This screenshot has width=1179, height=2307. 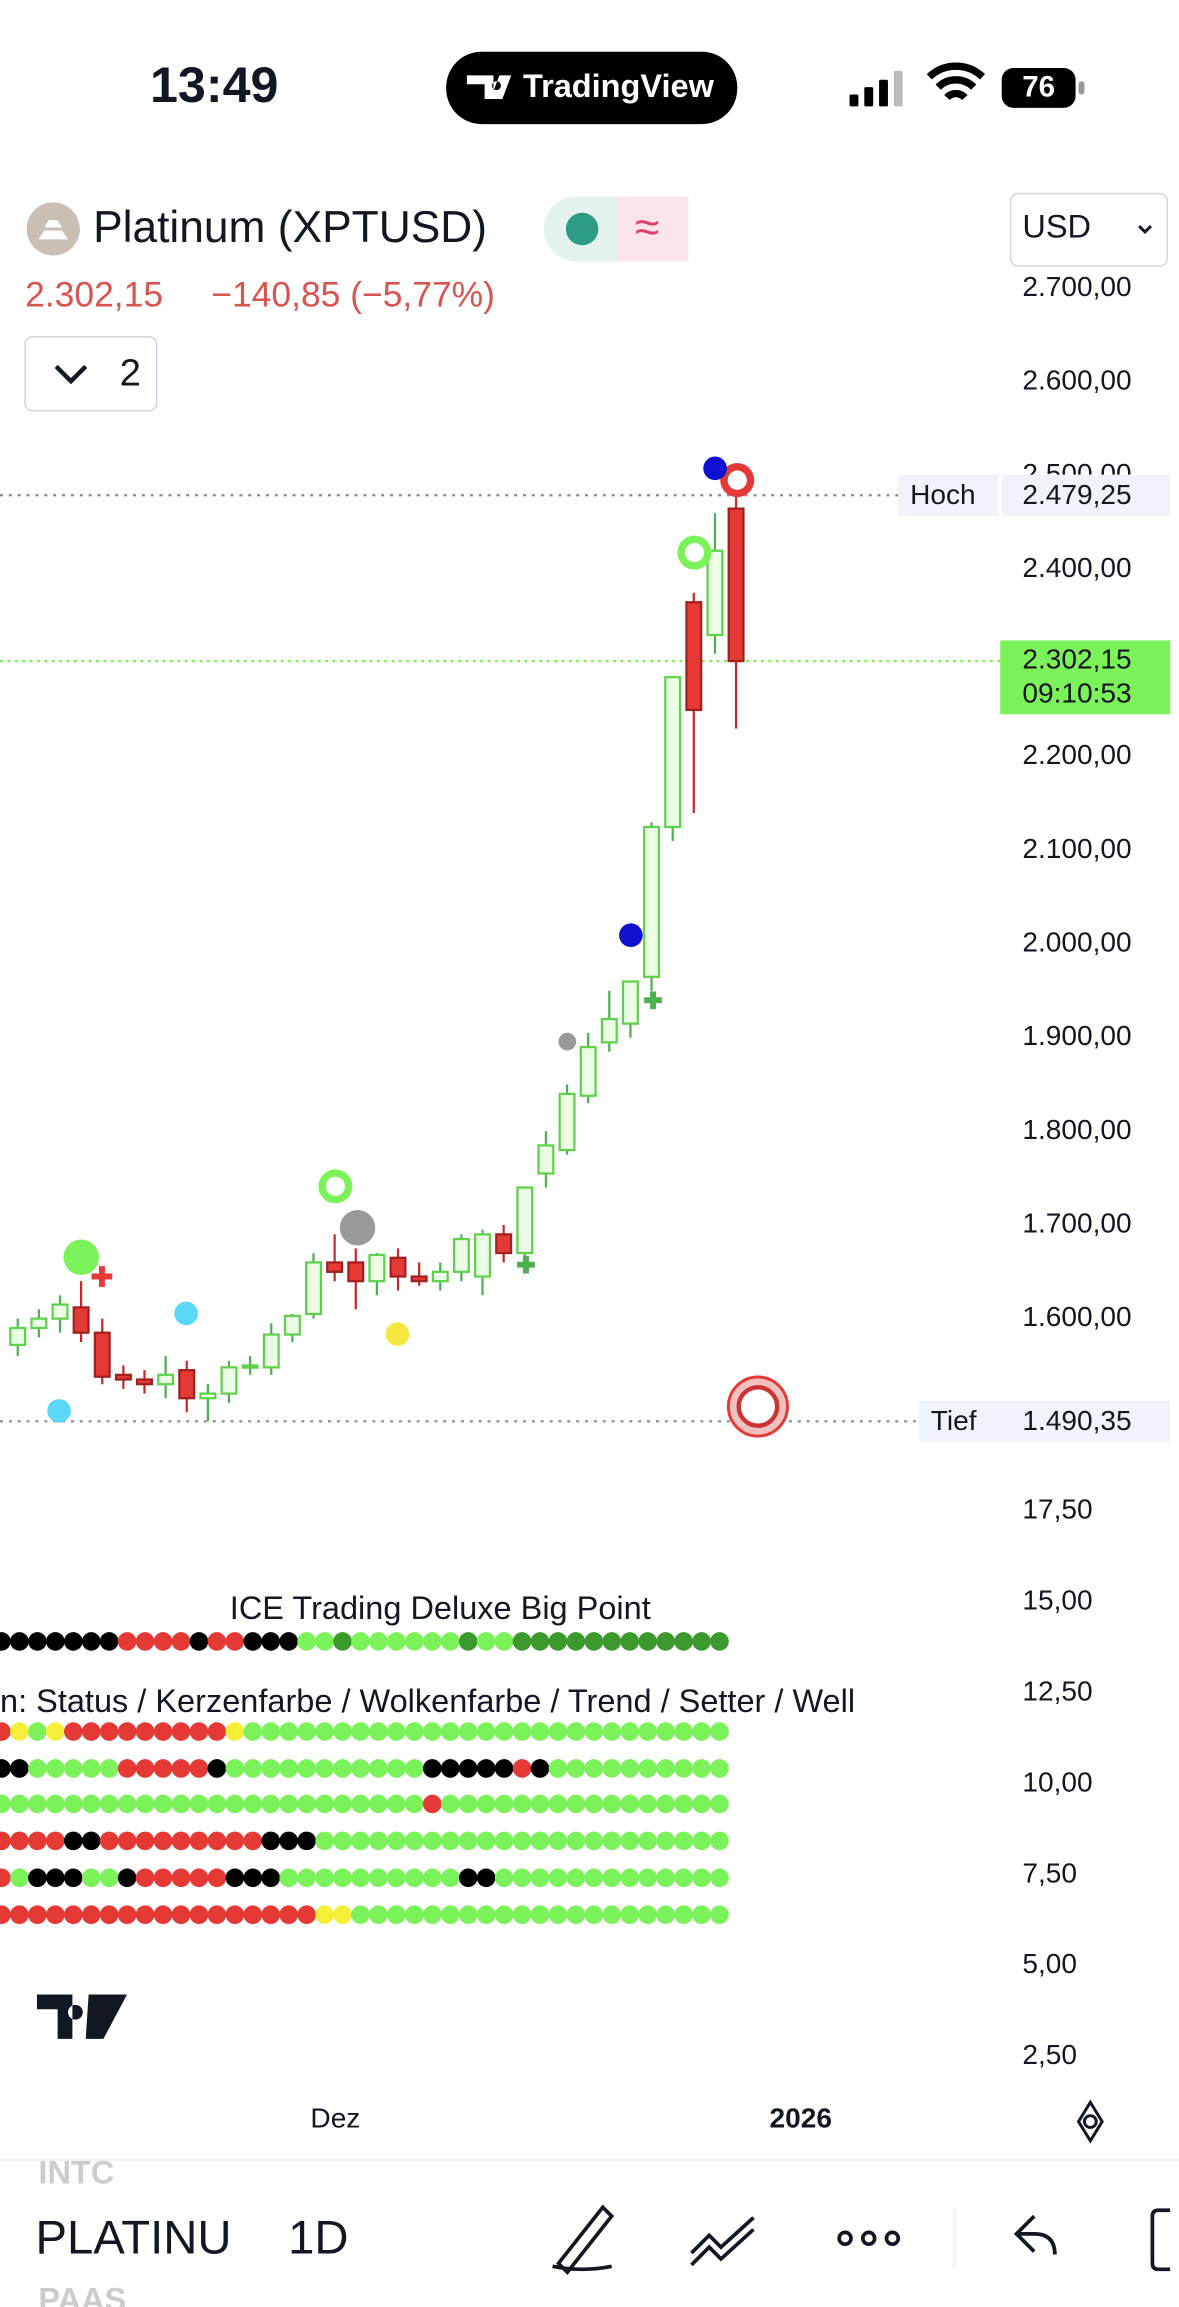 I want to click on y-tick-label: 2,50, so click(x=1049, y=2054).